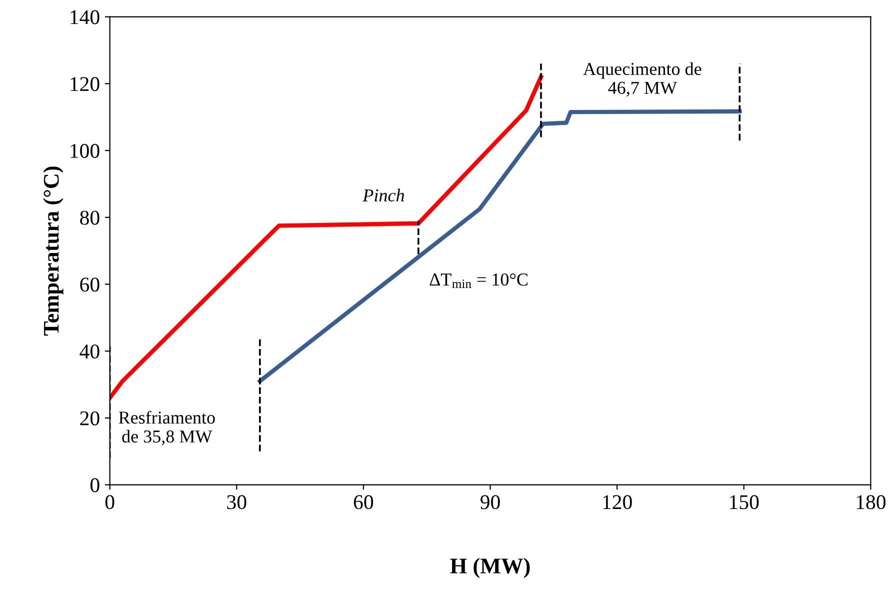 The height and width of the screenshot is (600, 893). I want to click on x-tick-label: 0, so click(109, 502).